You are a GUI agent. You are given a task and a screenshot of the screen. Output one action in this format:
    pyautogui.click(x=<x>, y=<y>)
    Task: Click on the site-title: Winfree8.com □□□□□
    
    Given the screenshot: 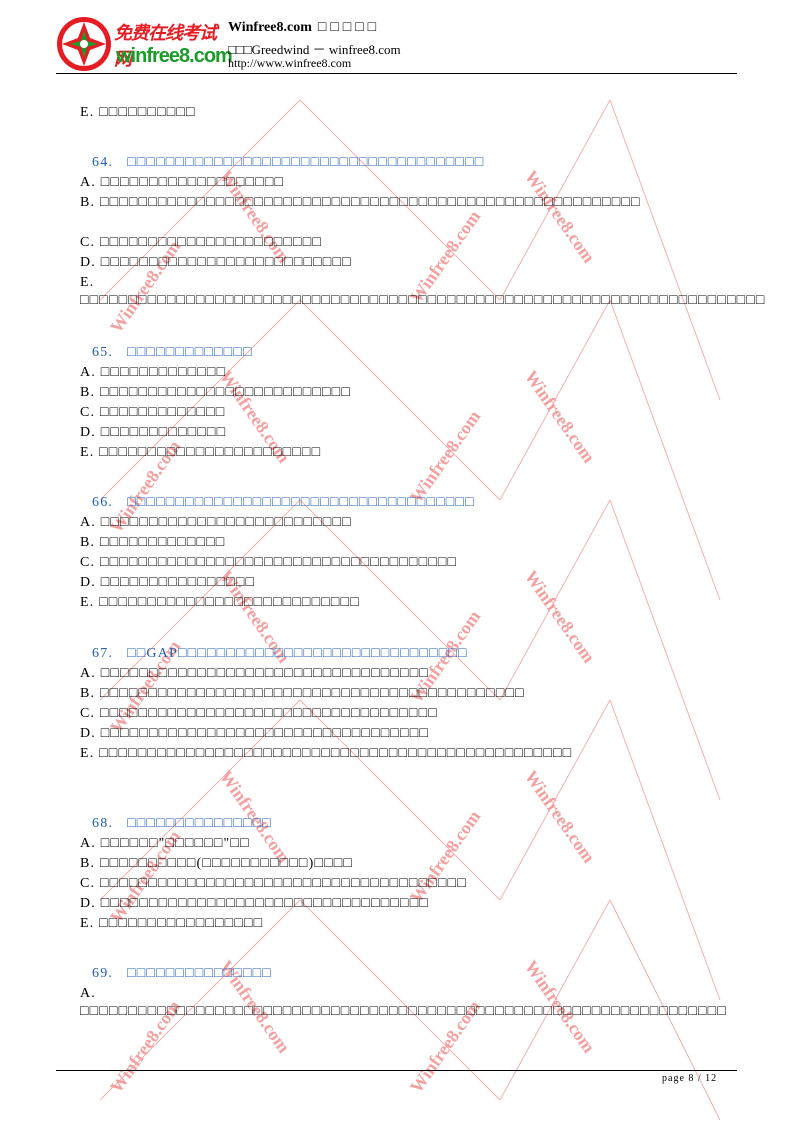 What is the action you would take?
    pyautogui.click(x=304, y=28)
    